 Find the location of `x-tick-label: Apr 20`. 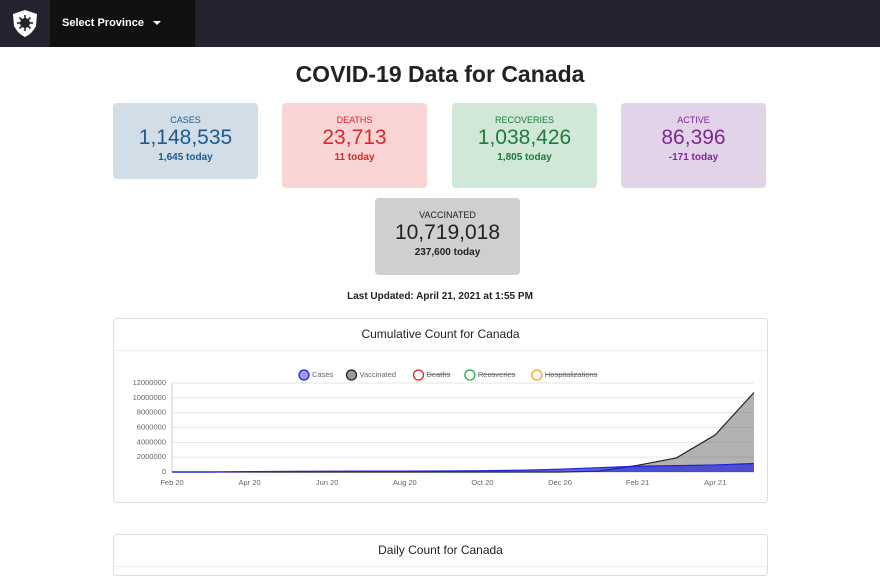

x-tick-label: Apr 20 is located at coordinates (250, 482).